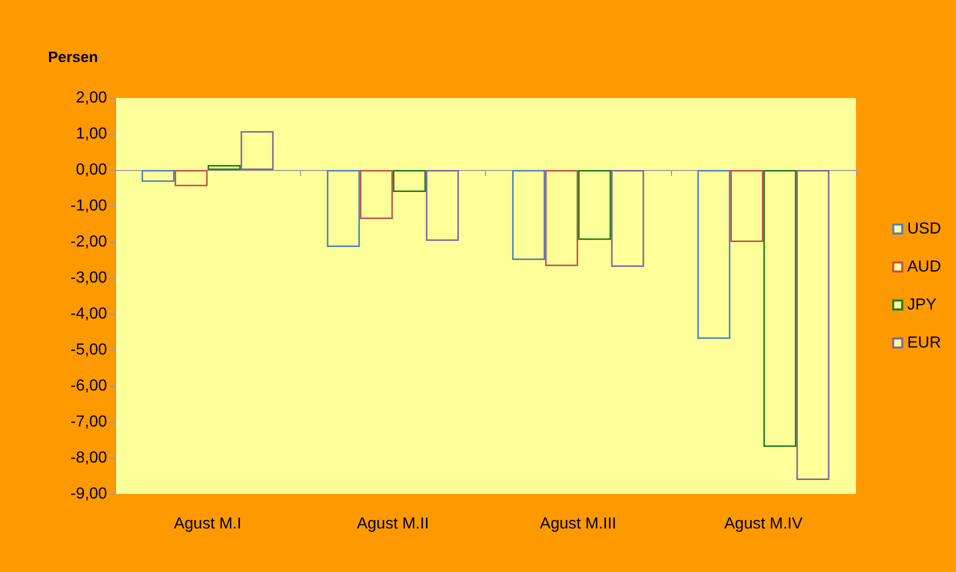  What do you see at coordinates (392, 524) in the screenshot?
I see `x-tick-label: Agust M.II` at bounding box center [392, 524].